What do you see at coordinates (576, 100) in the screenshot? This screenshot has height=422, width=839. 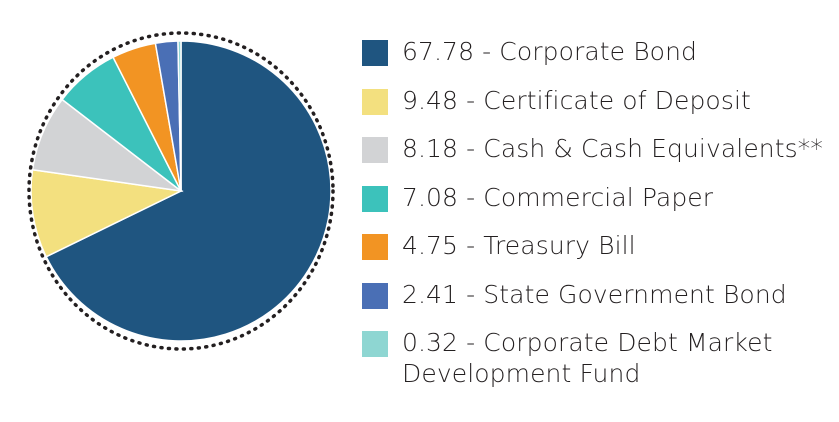 I see `legend-label-1: 9.48 - Certificate of Deposit` at bounding box center [576, 100].